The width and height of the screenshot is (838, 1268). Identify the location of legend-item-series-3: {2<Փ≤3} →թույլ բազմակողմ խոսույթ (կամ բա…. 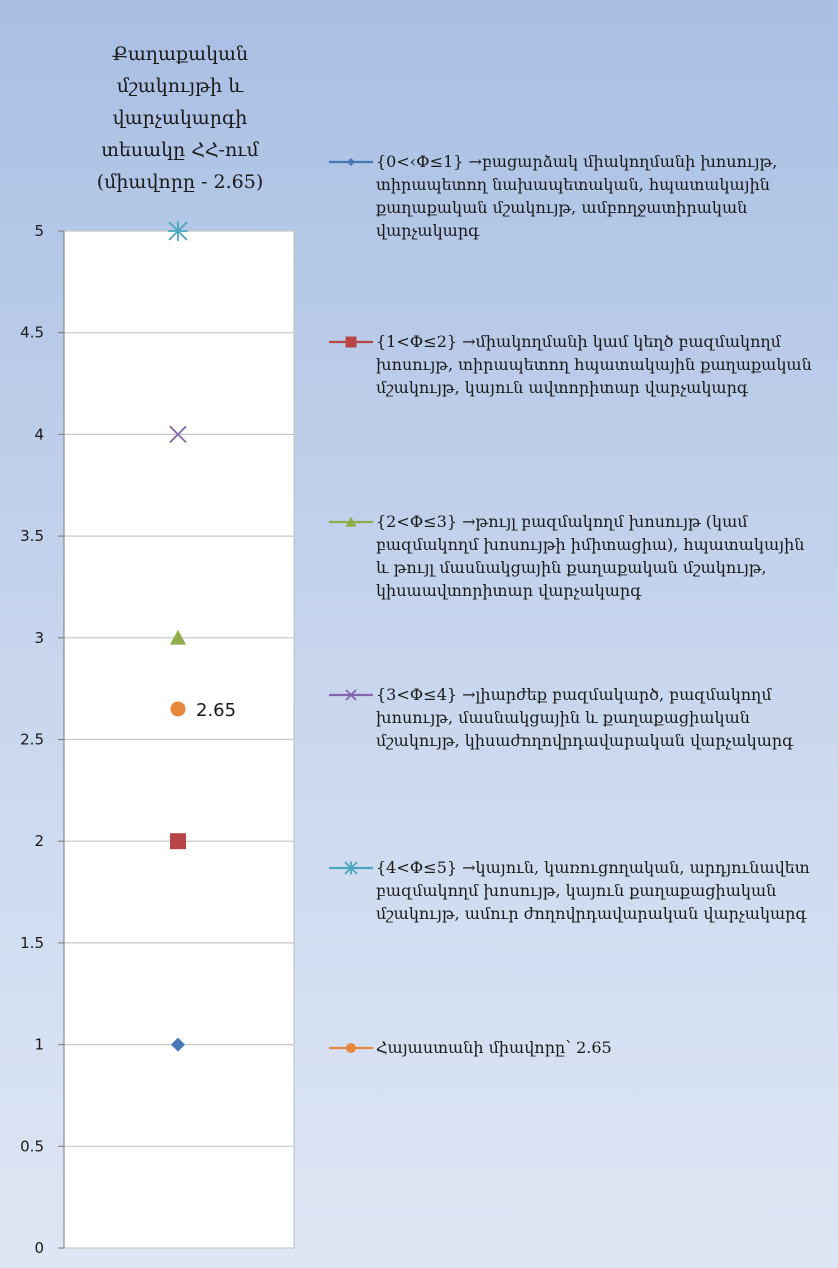
(573, 556).